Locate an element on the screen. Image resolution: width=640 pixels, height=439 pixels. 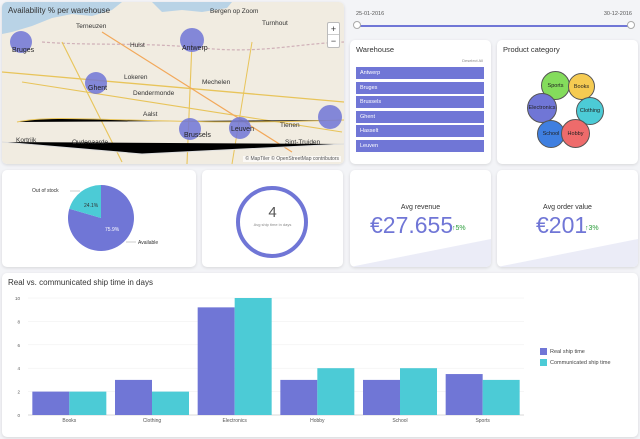
avg-revenue-title: Avg revenue is located at coordinates (420, 207).